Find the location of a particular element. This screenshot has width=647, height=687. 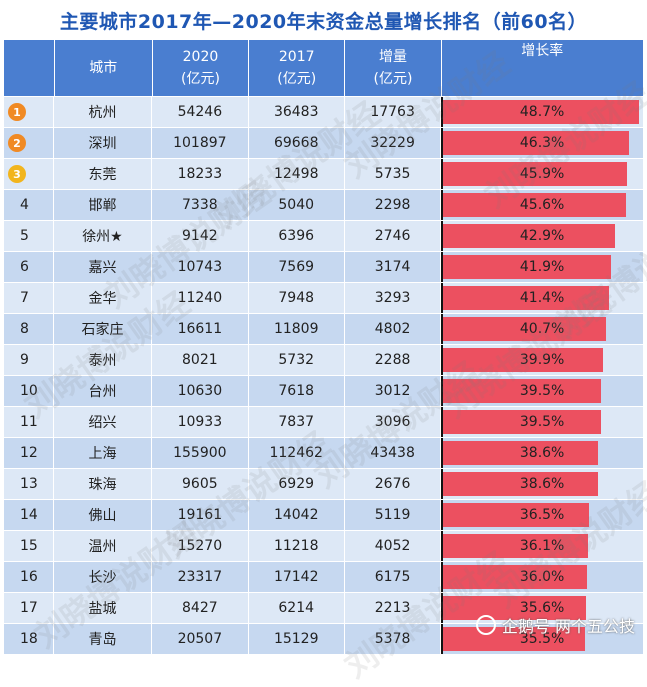

table-row: 11 绍兴 10933 7837 3096 39.5% is located at coordinates (323, 421).